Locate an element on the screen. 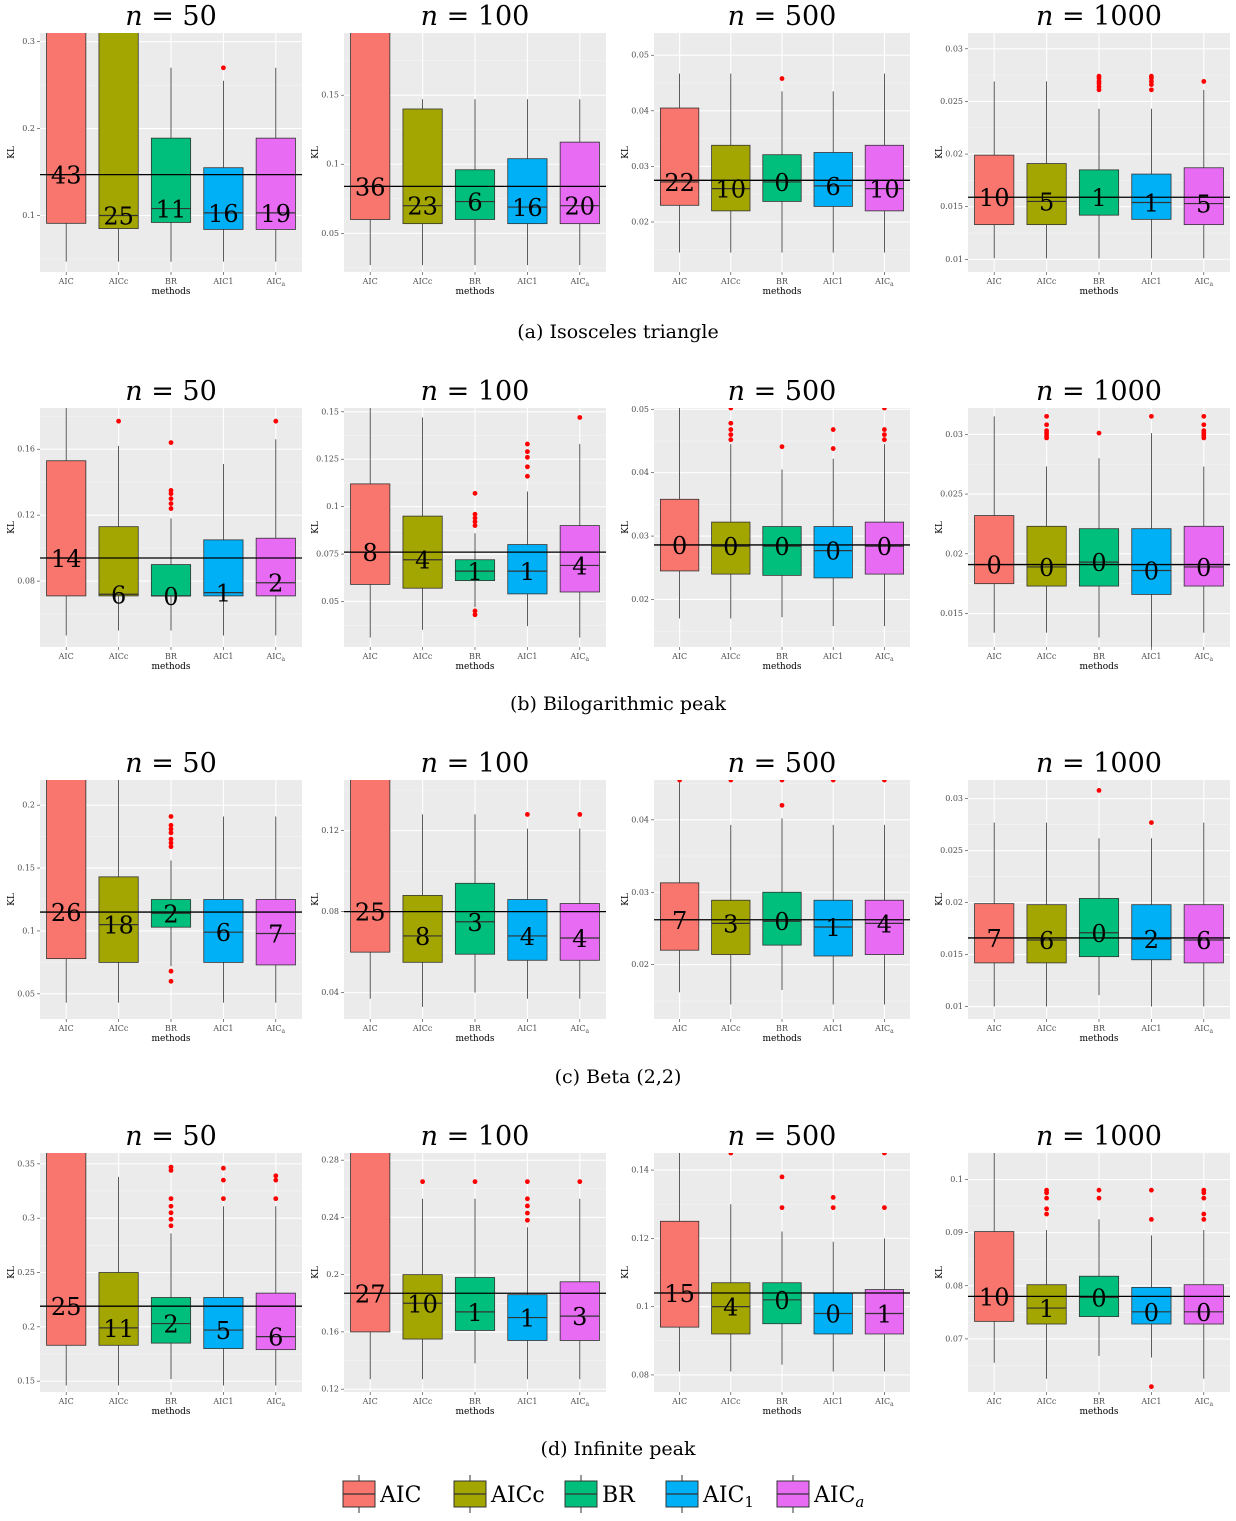  count-label: 7 is located at coordinates (994, 939).